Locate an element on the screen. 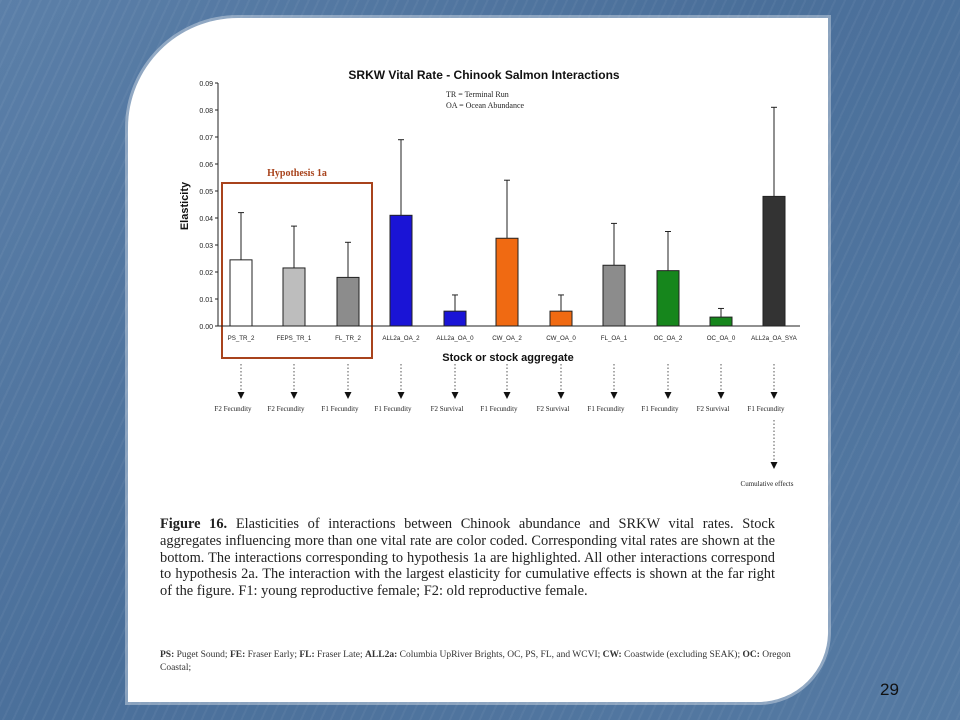 This screenshot has height=720, width=960. category-label: CW_OA_0 is located at coordinates (561, 338).